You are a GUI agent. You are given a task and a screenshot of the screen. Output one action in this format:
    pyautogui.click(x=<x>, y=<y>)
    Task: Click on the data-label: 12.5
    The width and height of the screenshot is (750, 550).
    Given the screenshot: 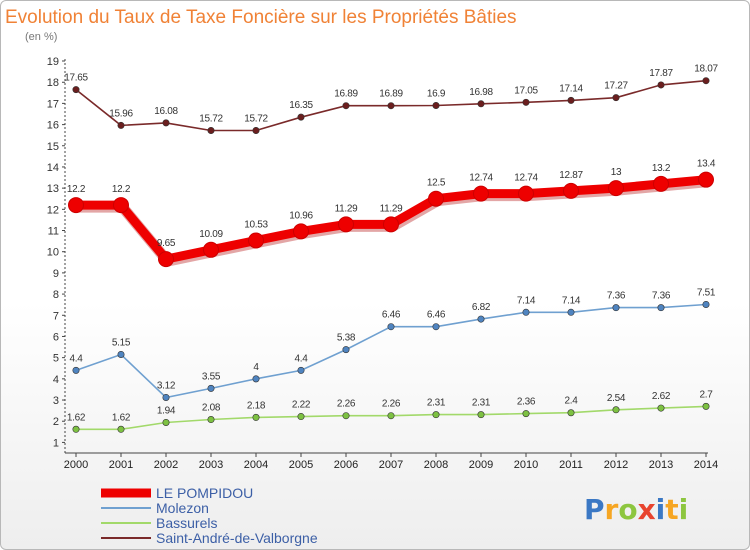 What is the action you would take?
    pyautogui.click(x=436, y=183)
    